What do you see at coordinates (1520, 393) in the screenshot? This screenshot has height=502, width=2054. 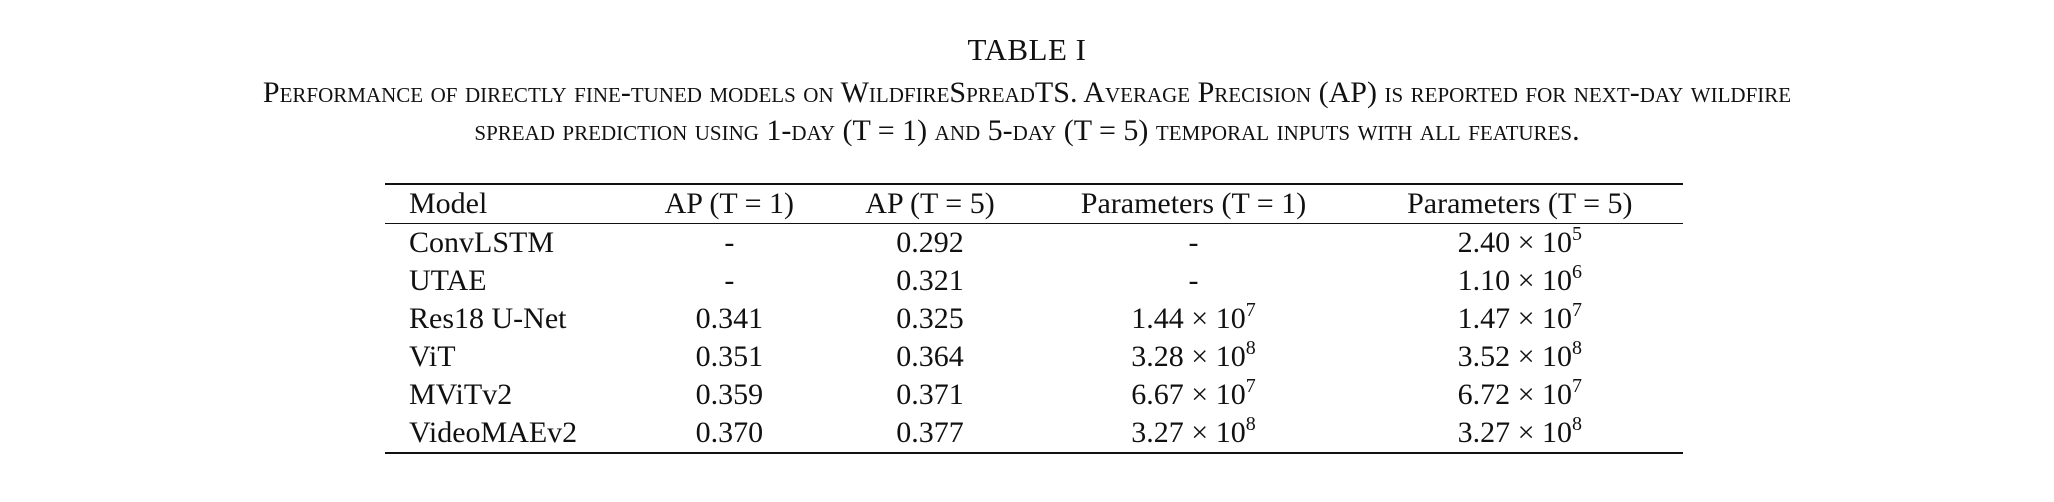 I see `cell-params-t5: 6.72 × 10⁷` at bounding box center [1520, 393].